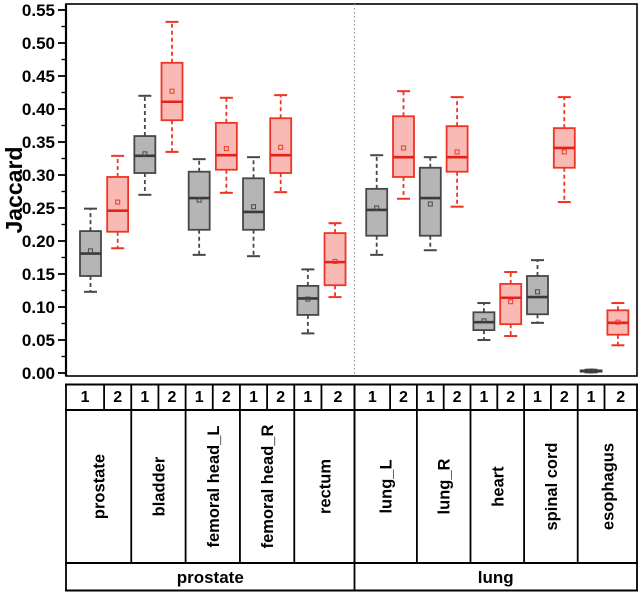  What do you see at coordinates (608, 486) in the screenshot?
I see `organ-label-esophagus: esophagus` at bounding box center [608, 486].